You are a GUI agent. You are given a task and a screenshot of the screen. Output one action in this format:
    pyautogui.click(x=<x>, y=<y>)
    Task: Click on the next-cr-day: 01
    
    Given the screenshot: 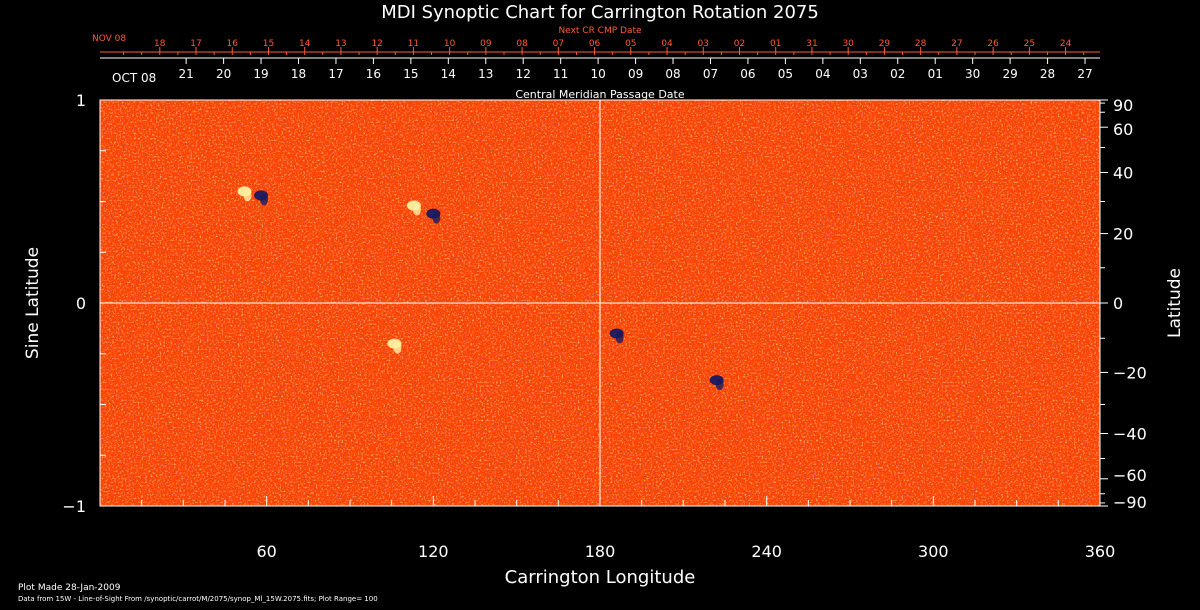 What is the action you would take?
    pyautogui.click(x=775, y=44)
    